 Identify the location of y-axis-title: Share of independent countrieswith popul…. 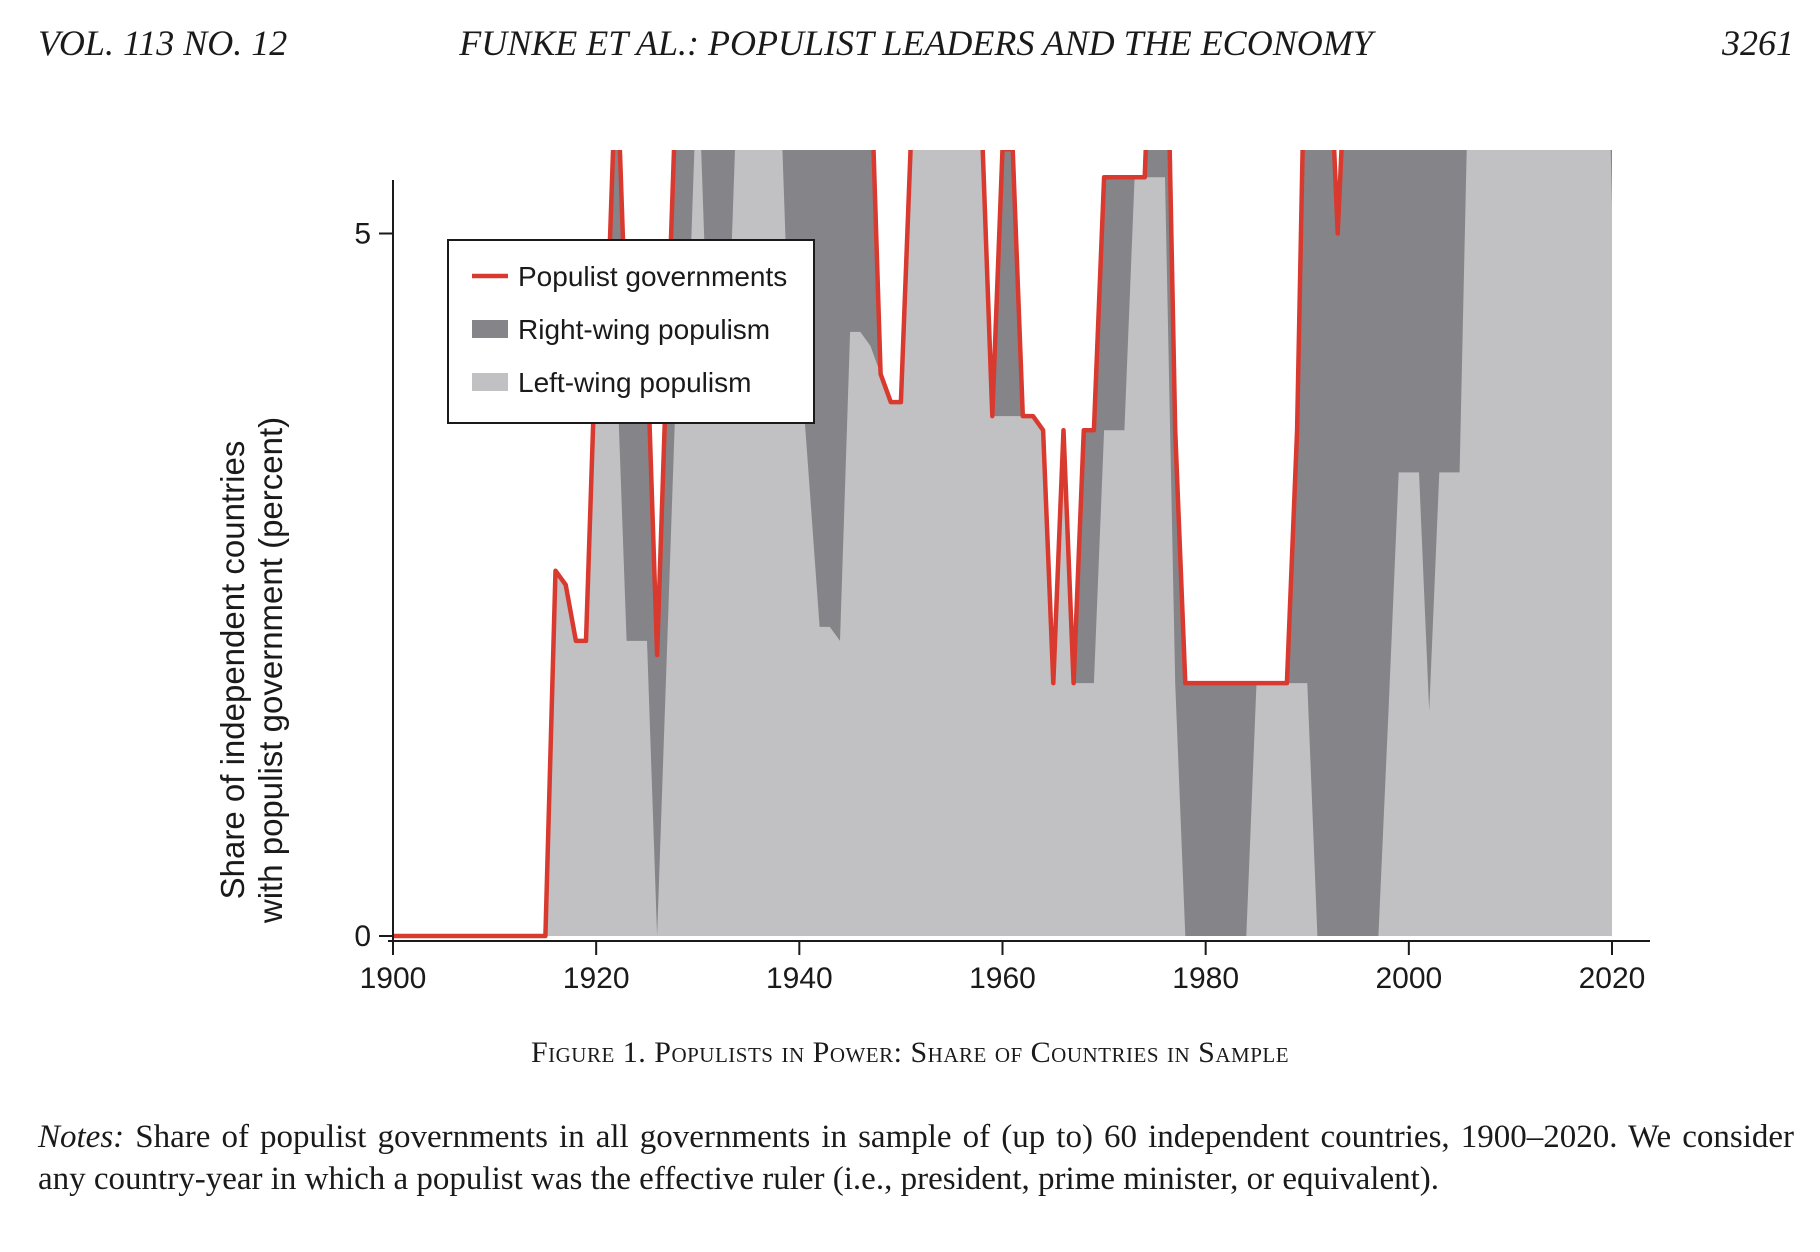
(251, 670).